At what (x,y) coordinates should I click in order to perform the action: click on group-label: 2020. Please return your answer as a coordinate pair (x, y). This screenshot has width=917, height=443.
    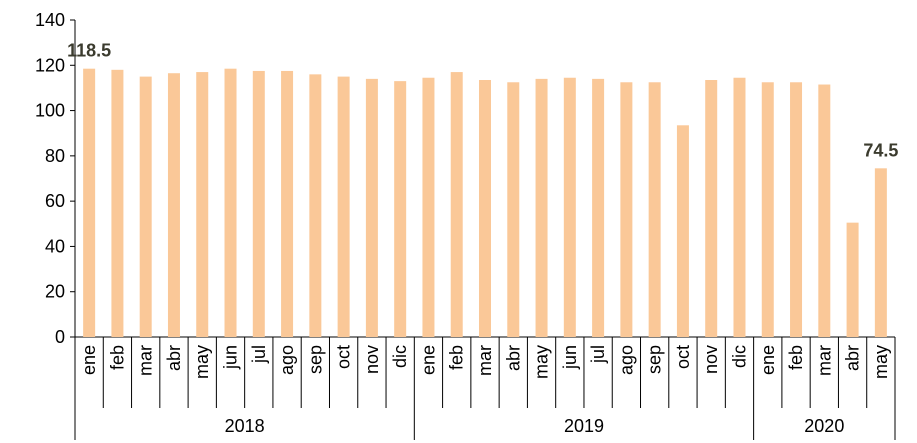
    Looking at the image, I should click on (824, 426).